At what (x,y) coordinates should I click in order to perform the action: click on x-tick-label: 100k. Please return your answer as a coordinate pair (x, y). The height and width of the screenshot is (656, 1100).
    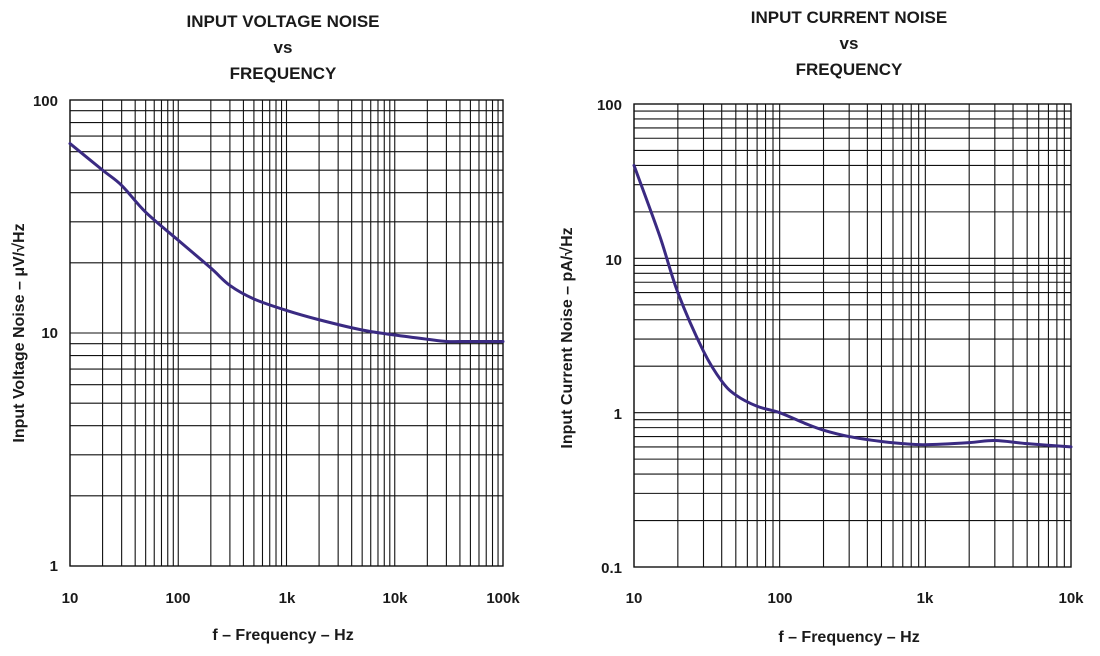
    Looking at the image, I should click on (503, 598).